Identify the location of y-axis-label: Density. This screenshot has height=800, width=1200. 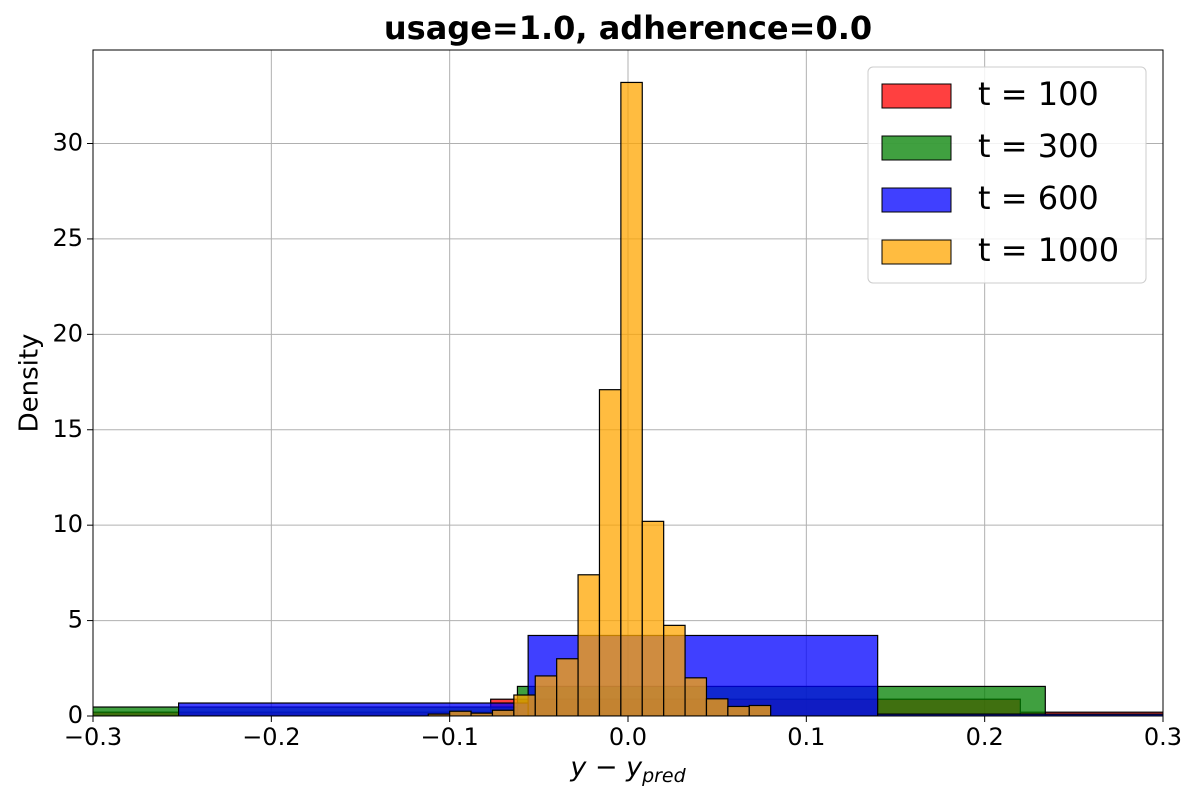
(30, 383).